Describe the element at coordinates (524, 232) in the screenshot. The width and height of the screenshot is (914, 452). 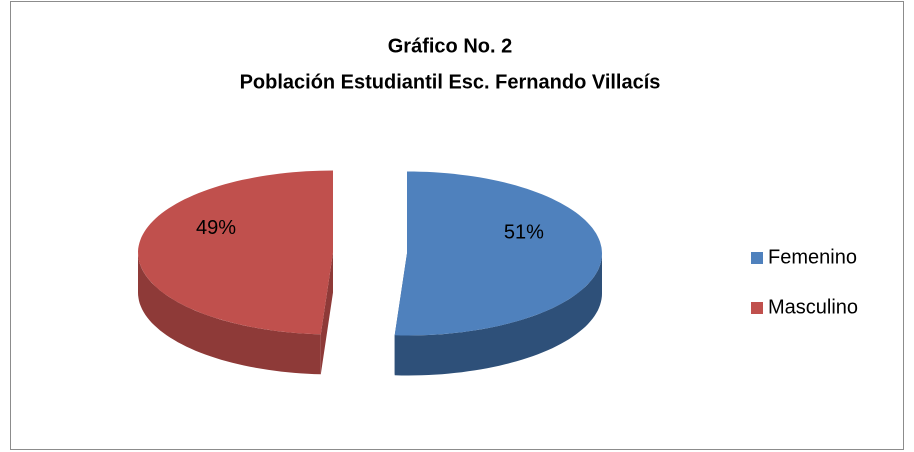
I see `data-label: 51%` at that location.